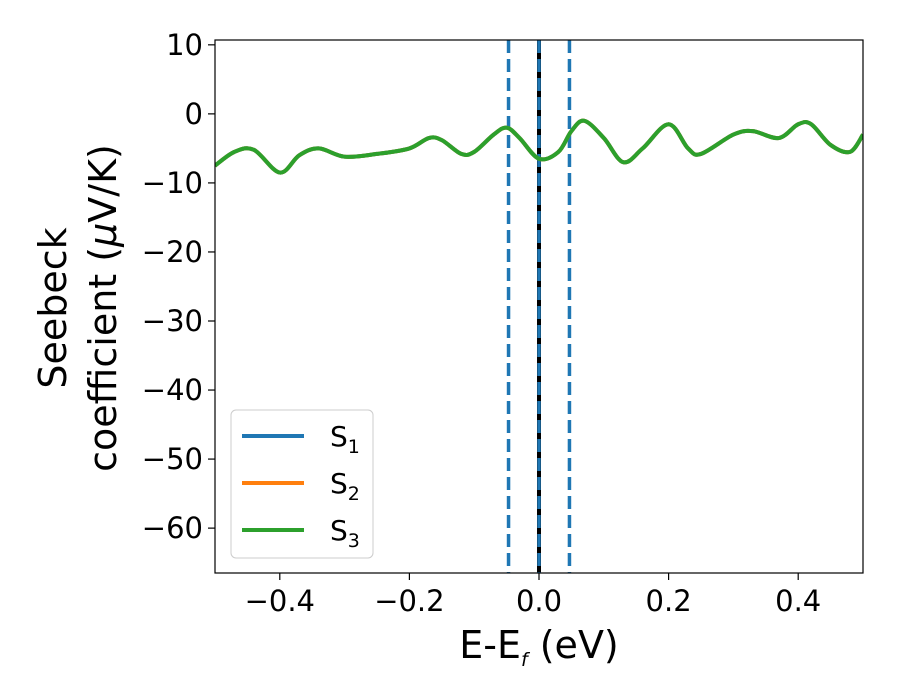 This screenshot has height=700, width=900. I want to click on y-tick-label: −40, so click(172, 390).